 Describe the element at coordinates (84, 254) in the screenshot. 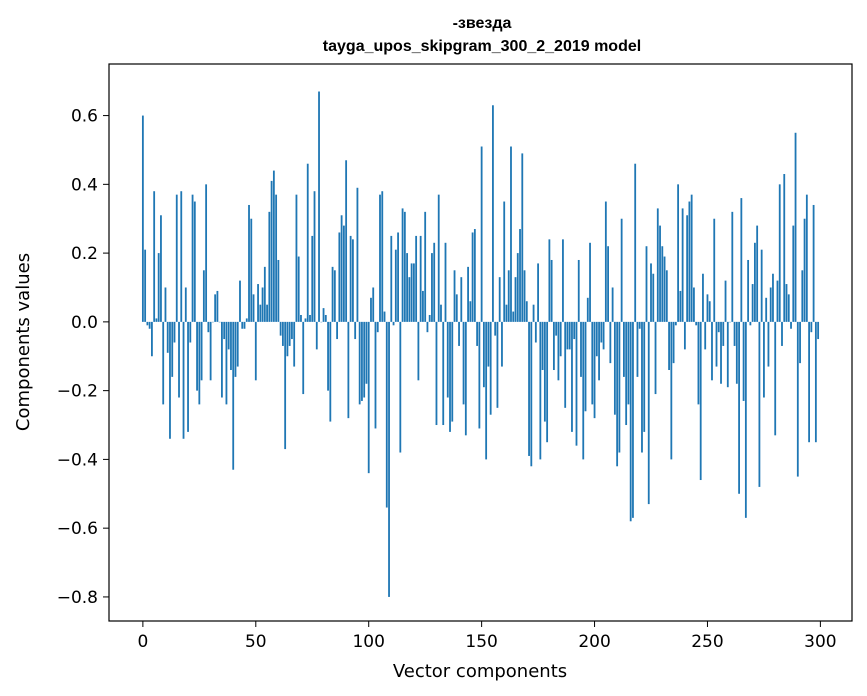

I see `y-tick-label: 0.2` at that location.